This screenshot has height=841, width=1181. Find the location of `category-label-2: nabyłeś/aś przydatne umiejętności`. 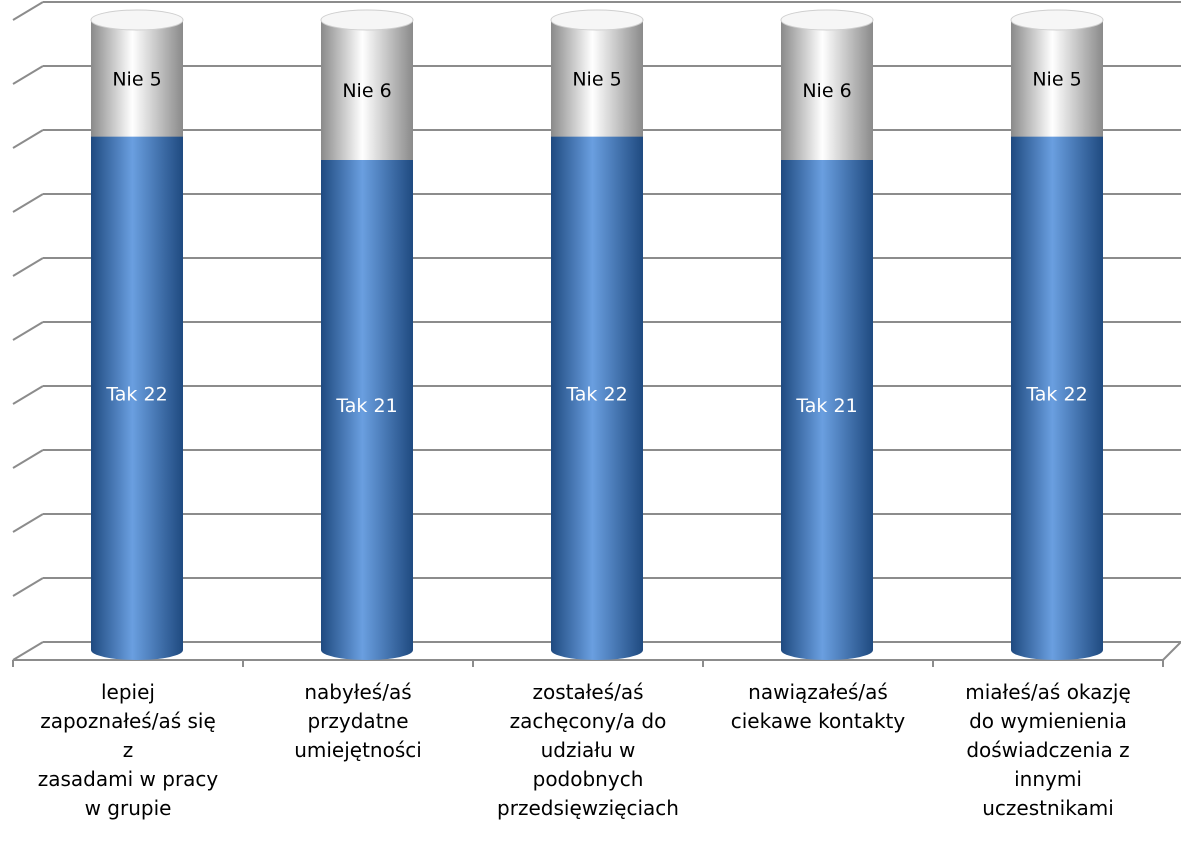

category-label-2: nabyłeś/aś przydatne umiejętności is located at coordinates (358, 721).